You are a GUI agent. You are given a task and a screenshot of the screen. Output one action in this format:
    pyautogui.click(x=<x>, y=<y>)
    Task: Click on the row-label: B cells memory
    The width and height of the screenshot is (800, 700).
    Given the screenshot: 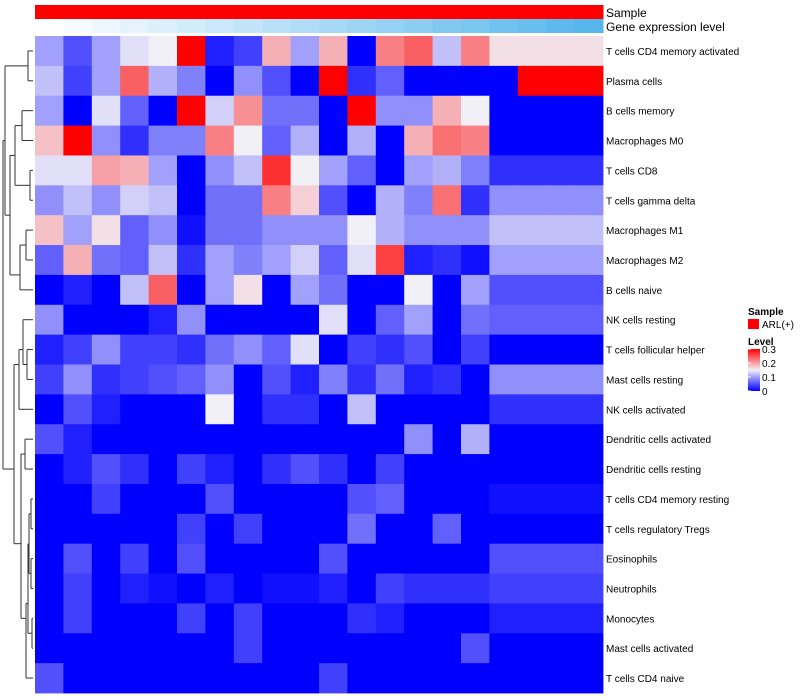 What is the action you would take?
    pyautogui.click(x=640, y=112)
    